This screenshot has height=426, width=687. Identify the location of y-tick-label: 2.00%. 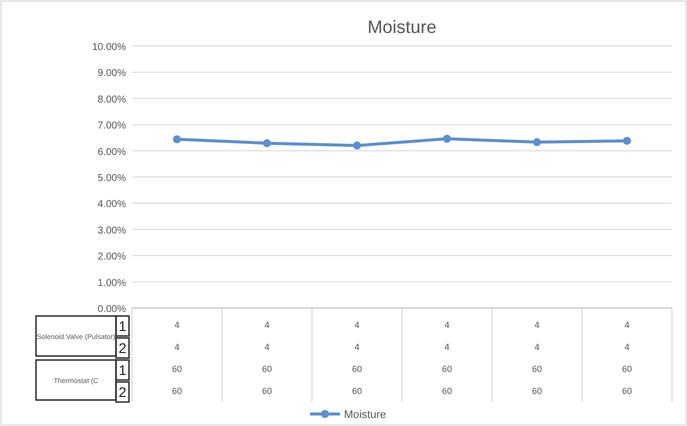
(112, 257).